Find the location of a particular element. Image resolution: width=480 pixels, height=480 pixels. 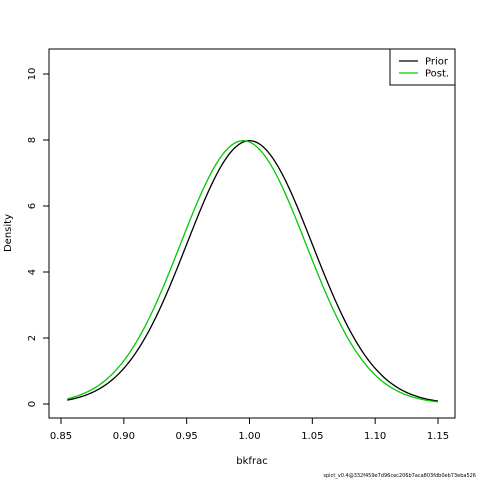

y-tick-label: 0 is located at coordinates (32, 404).